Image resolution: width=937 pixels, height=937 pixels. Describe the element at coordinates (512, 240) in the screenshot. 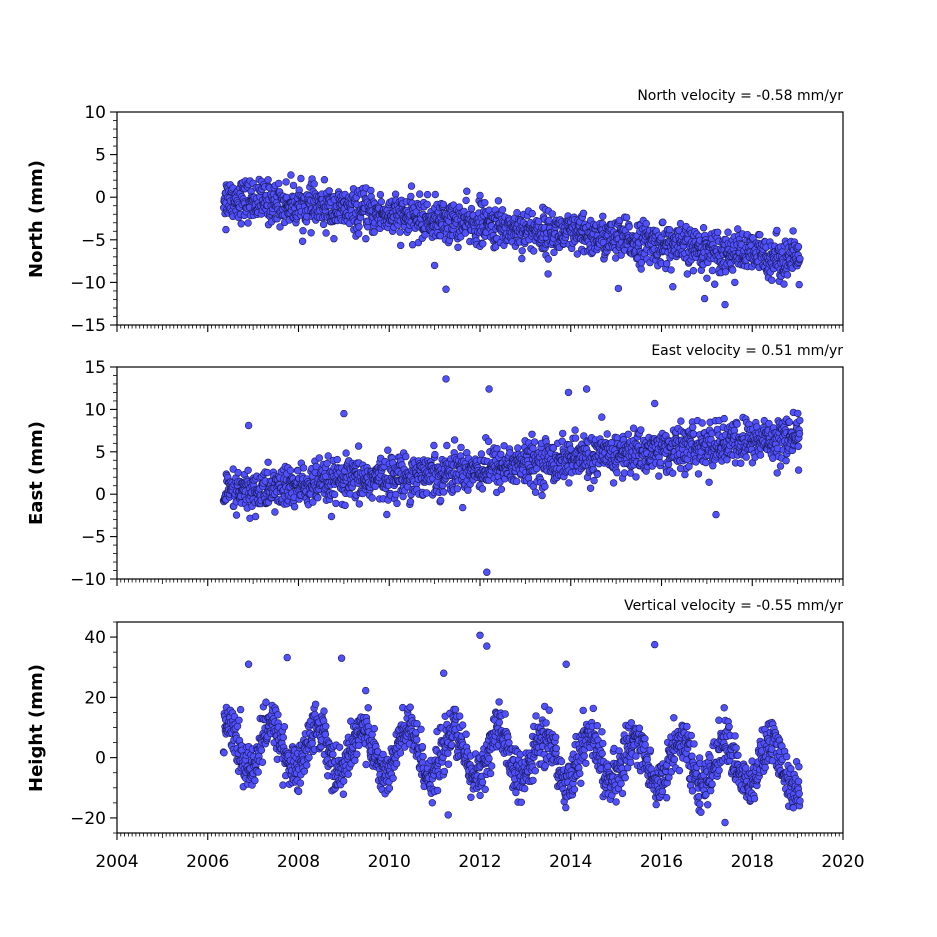

I see `north-points` at that location.